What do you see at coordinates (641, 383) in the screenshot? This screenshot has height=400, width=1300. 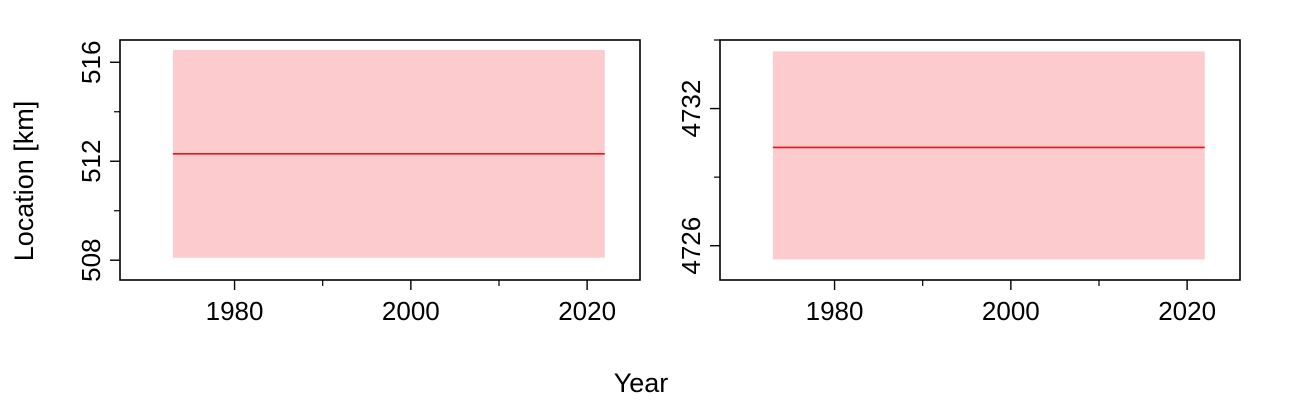 I see `x-axis-title: Year` at bounding box center [641, 383].